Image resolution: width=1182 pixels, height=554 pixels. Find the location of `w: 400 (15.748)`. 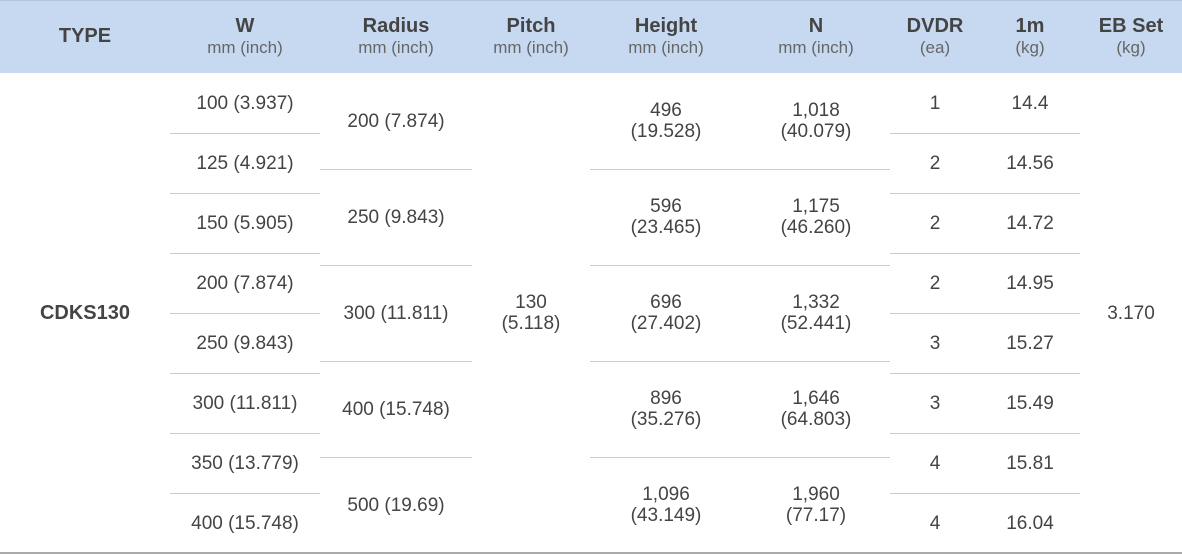

w: 400 (15.748) is located at coordinates (245, 523).